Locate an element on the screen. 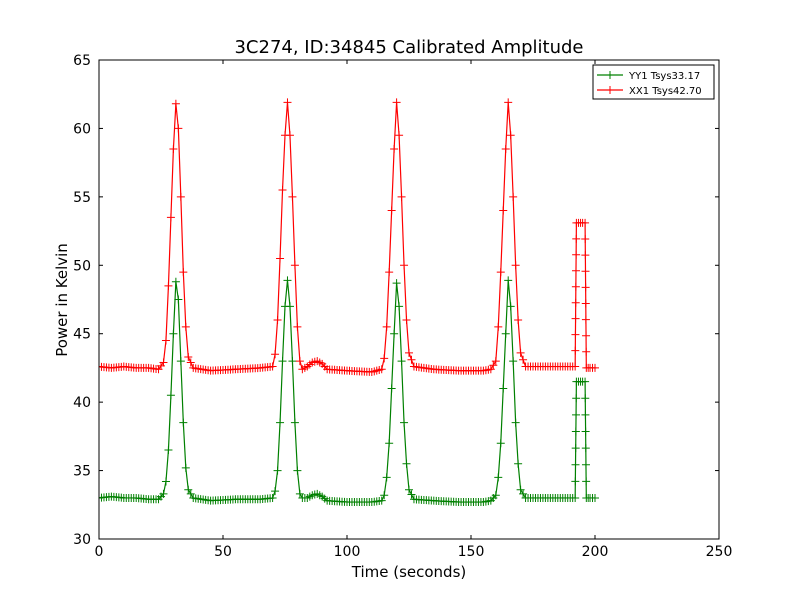  y-tick-label: 35 is located at coordinates (82, 472).